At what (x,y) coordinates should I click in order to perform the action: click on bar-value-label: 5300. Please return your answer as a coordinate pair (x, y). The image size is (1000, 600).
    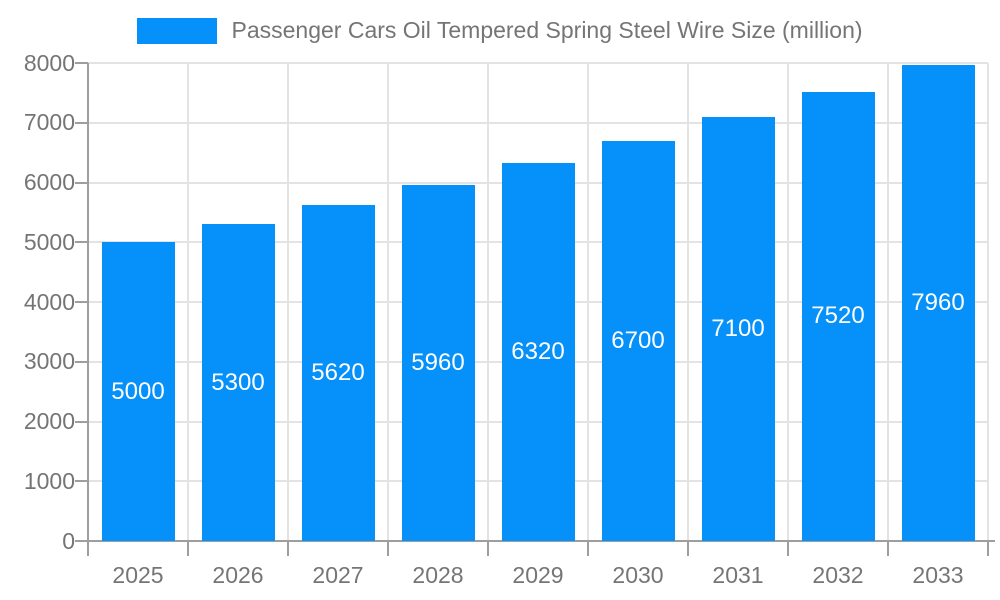
    Looking at the image, I should click on (238, 382).